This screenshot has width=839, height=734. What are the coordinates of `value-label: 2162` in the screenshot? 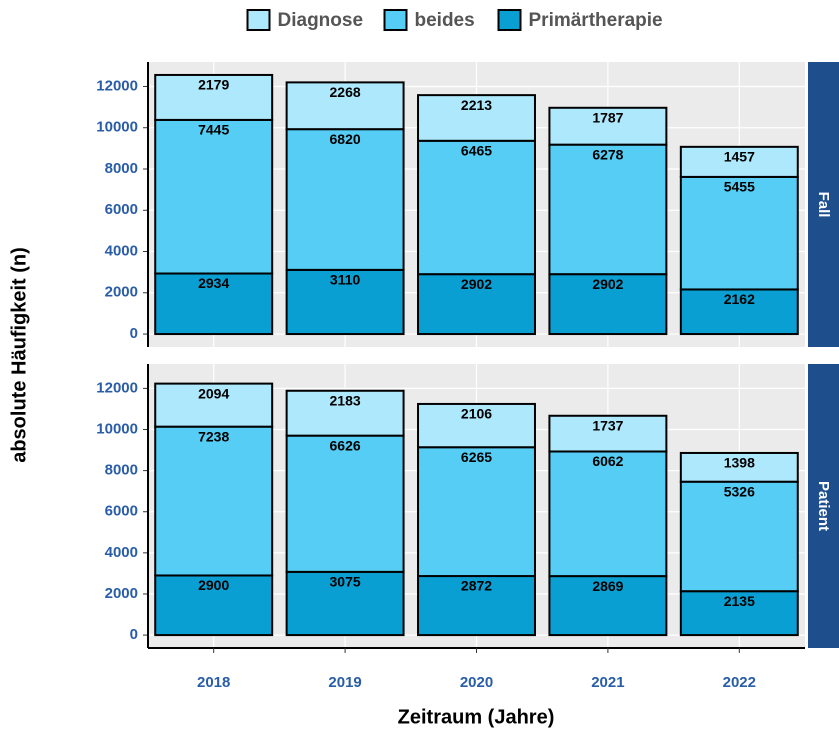 It's located at (739, 299).